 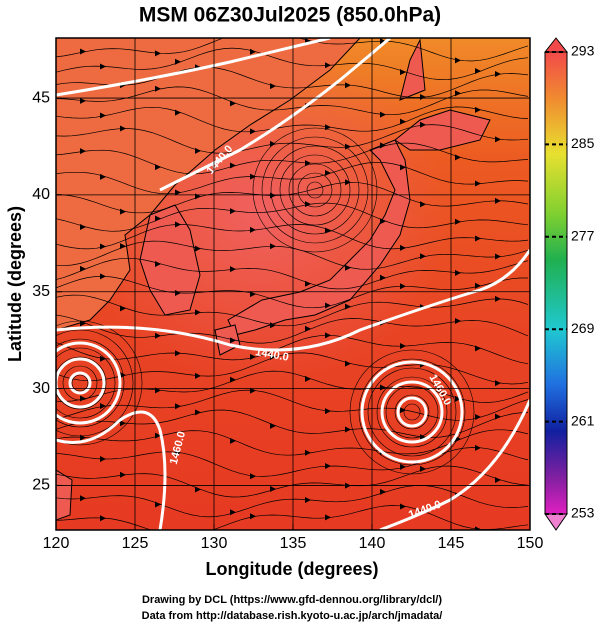 What do you see at coordinates (15, 284) in the screenshot?
I see `y-axis-label: Latitude (degrees)` at bounding box center [15, 284].